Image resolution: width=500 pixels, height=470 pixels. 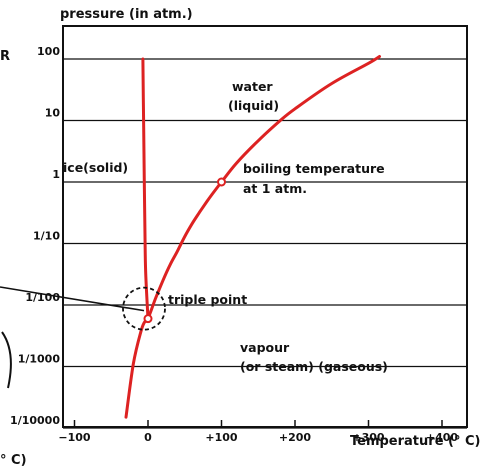 I want to click on x-tick-labels: −100 0 +100 +200 +300 +400, so click(x=258, y=437).